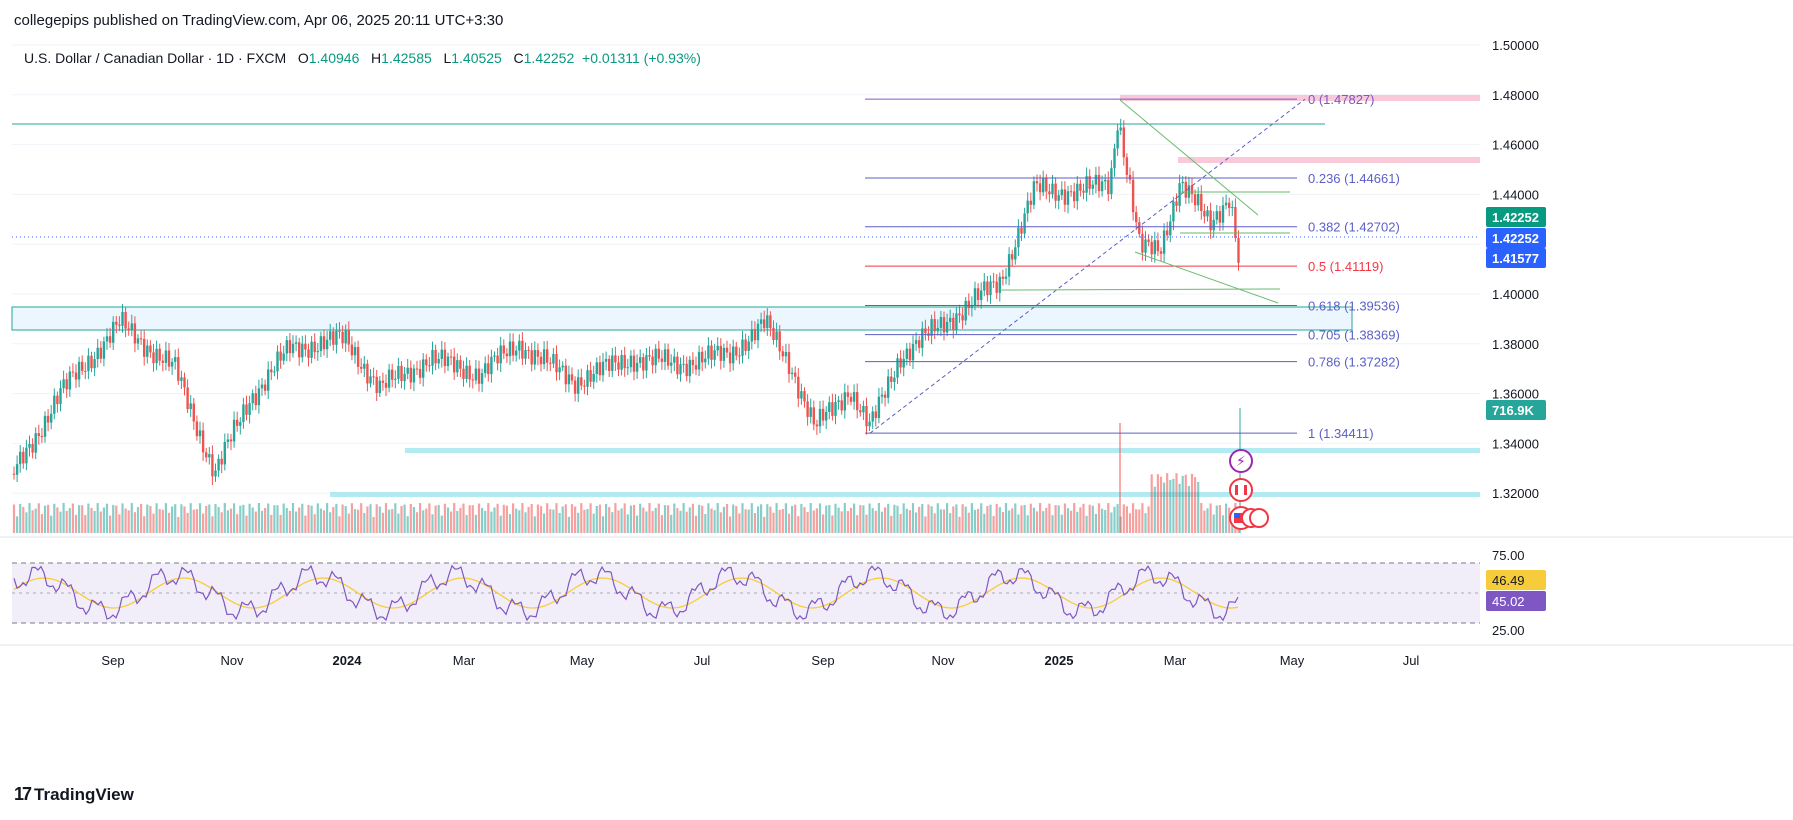 The width and height of the screenshot is (1793, 820). I want to click on time-tick-label: Nov, so click(232, 660).